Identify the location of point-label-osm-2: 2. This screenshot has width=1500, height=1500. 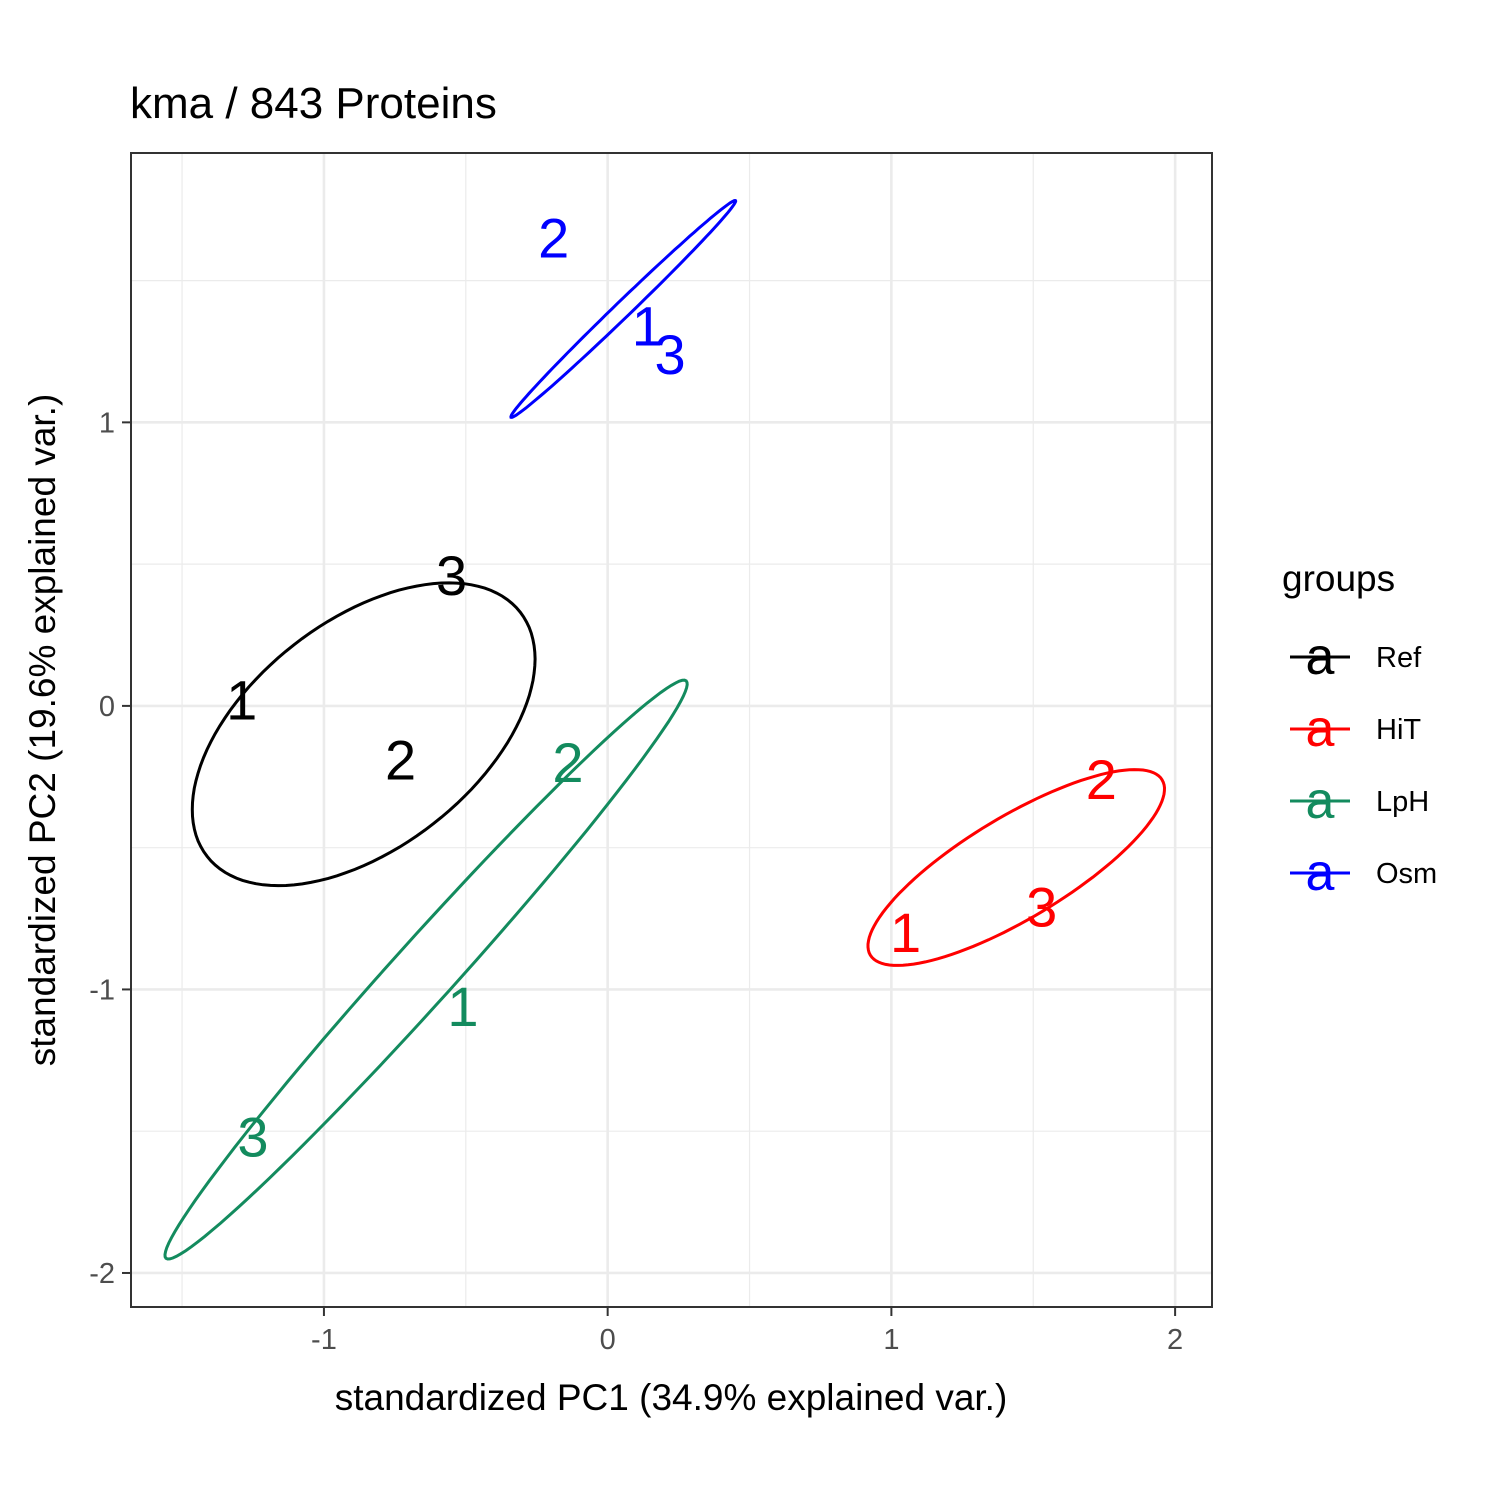
(553, 238).